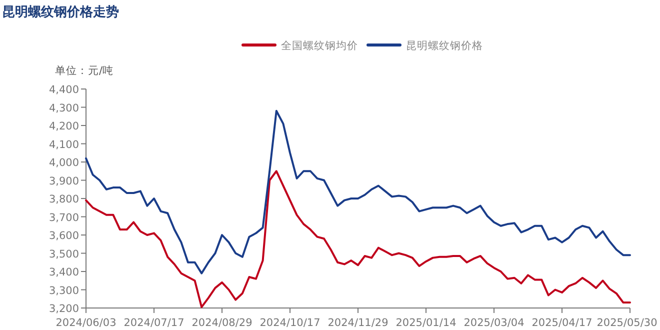 The height and width of the screenshot is (330, 660). I want to click on legend-label: 昆明螺纹钢价格, so click(444, 45).